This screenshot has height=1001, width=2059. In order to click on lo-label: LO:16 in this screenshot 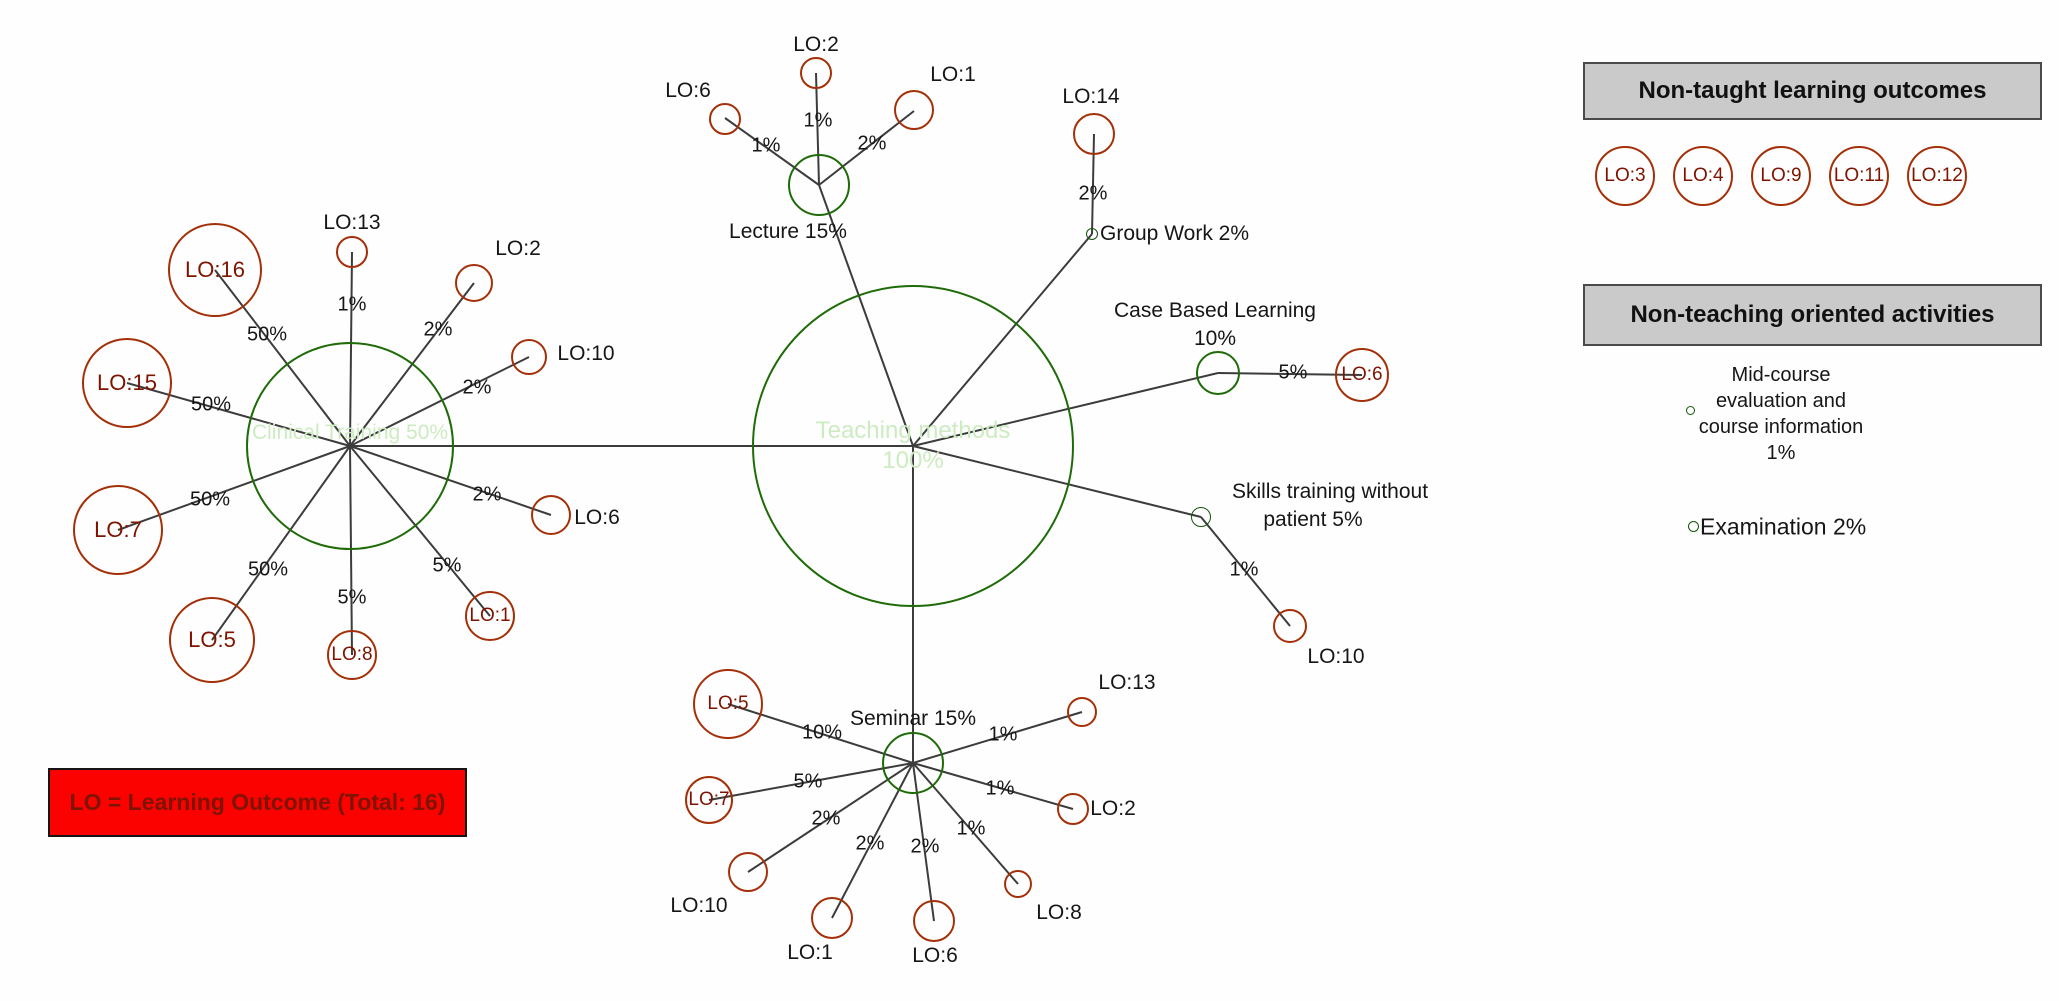, I will do `click(215, 269)`.